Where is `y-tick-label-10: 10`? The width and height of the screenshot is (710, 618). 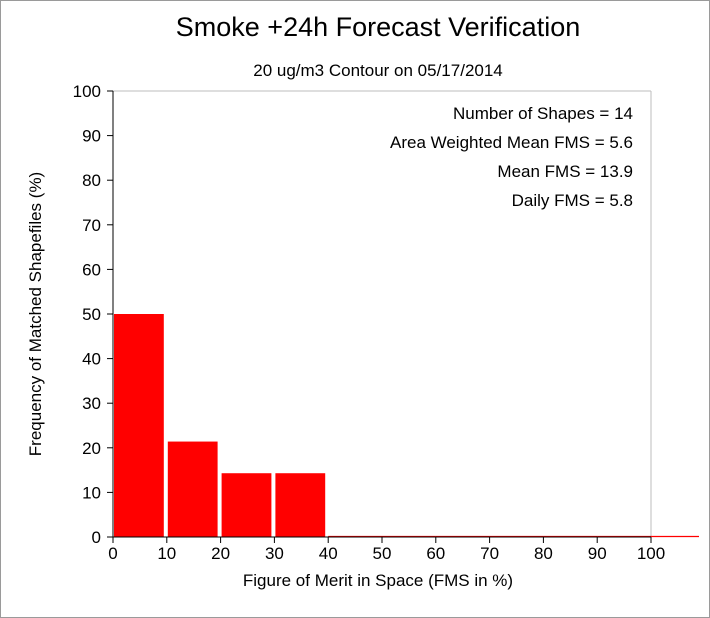 y-tick-label-10: 10 is located at coordinates (91, 492).